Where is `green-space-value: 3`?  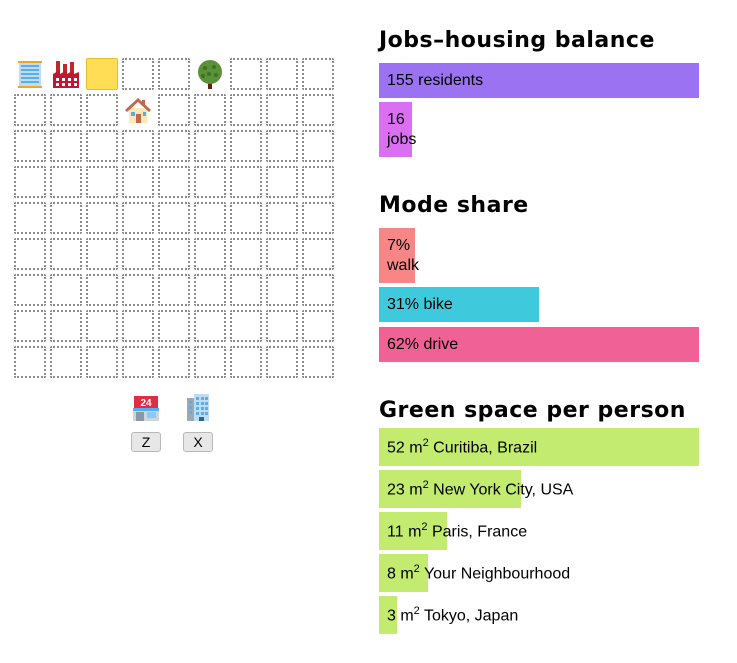 green-space-value: 3 is located at coordinates (394, 616).